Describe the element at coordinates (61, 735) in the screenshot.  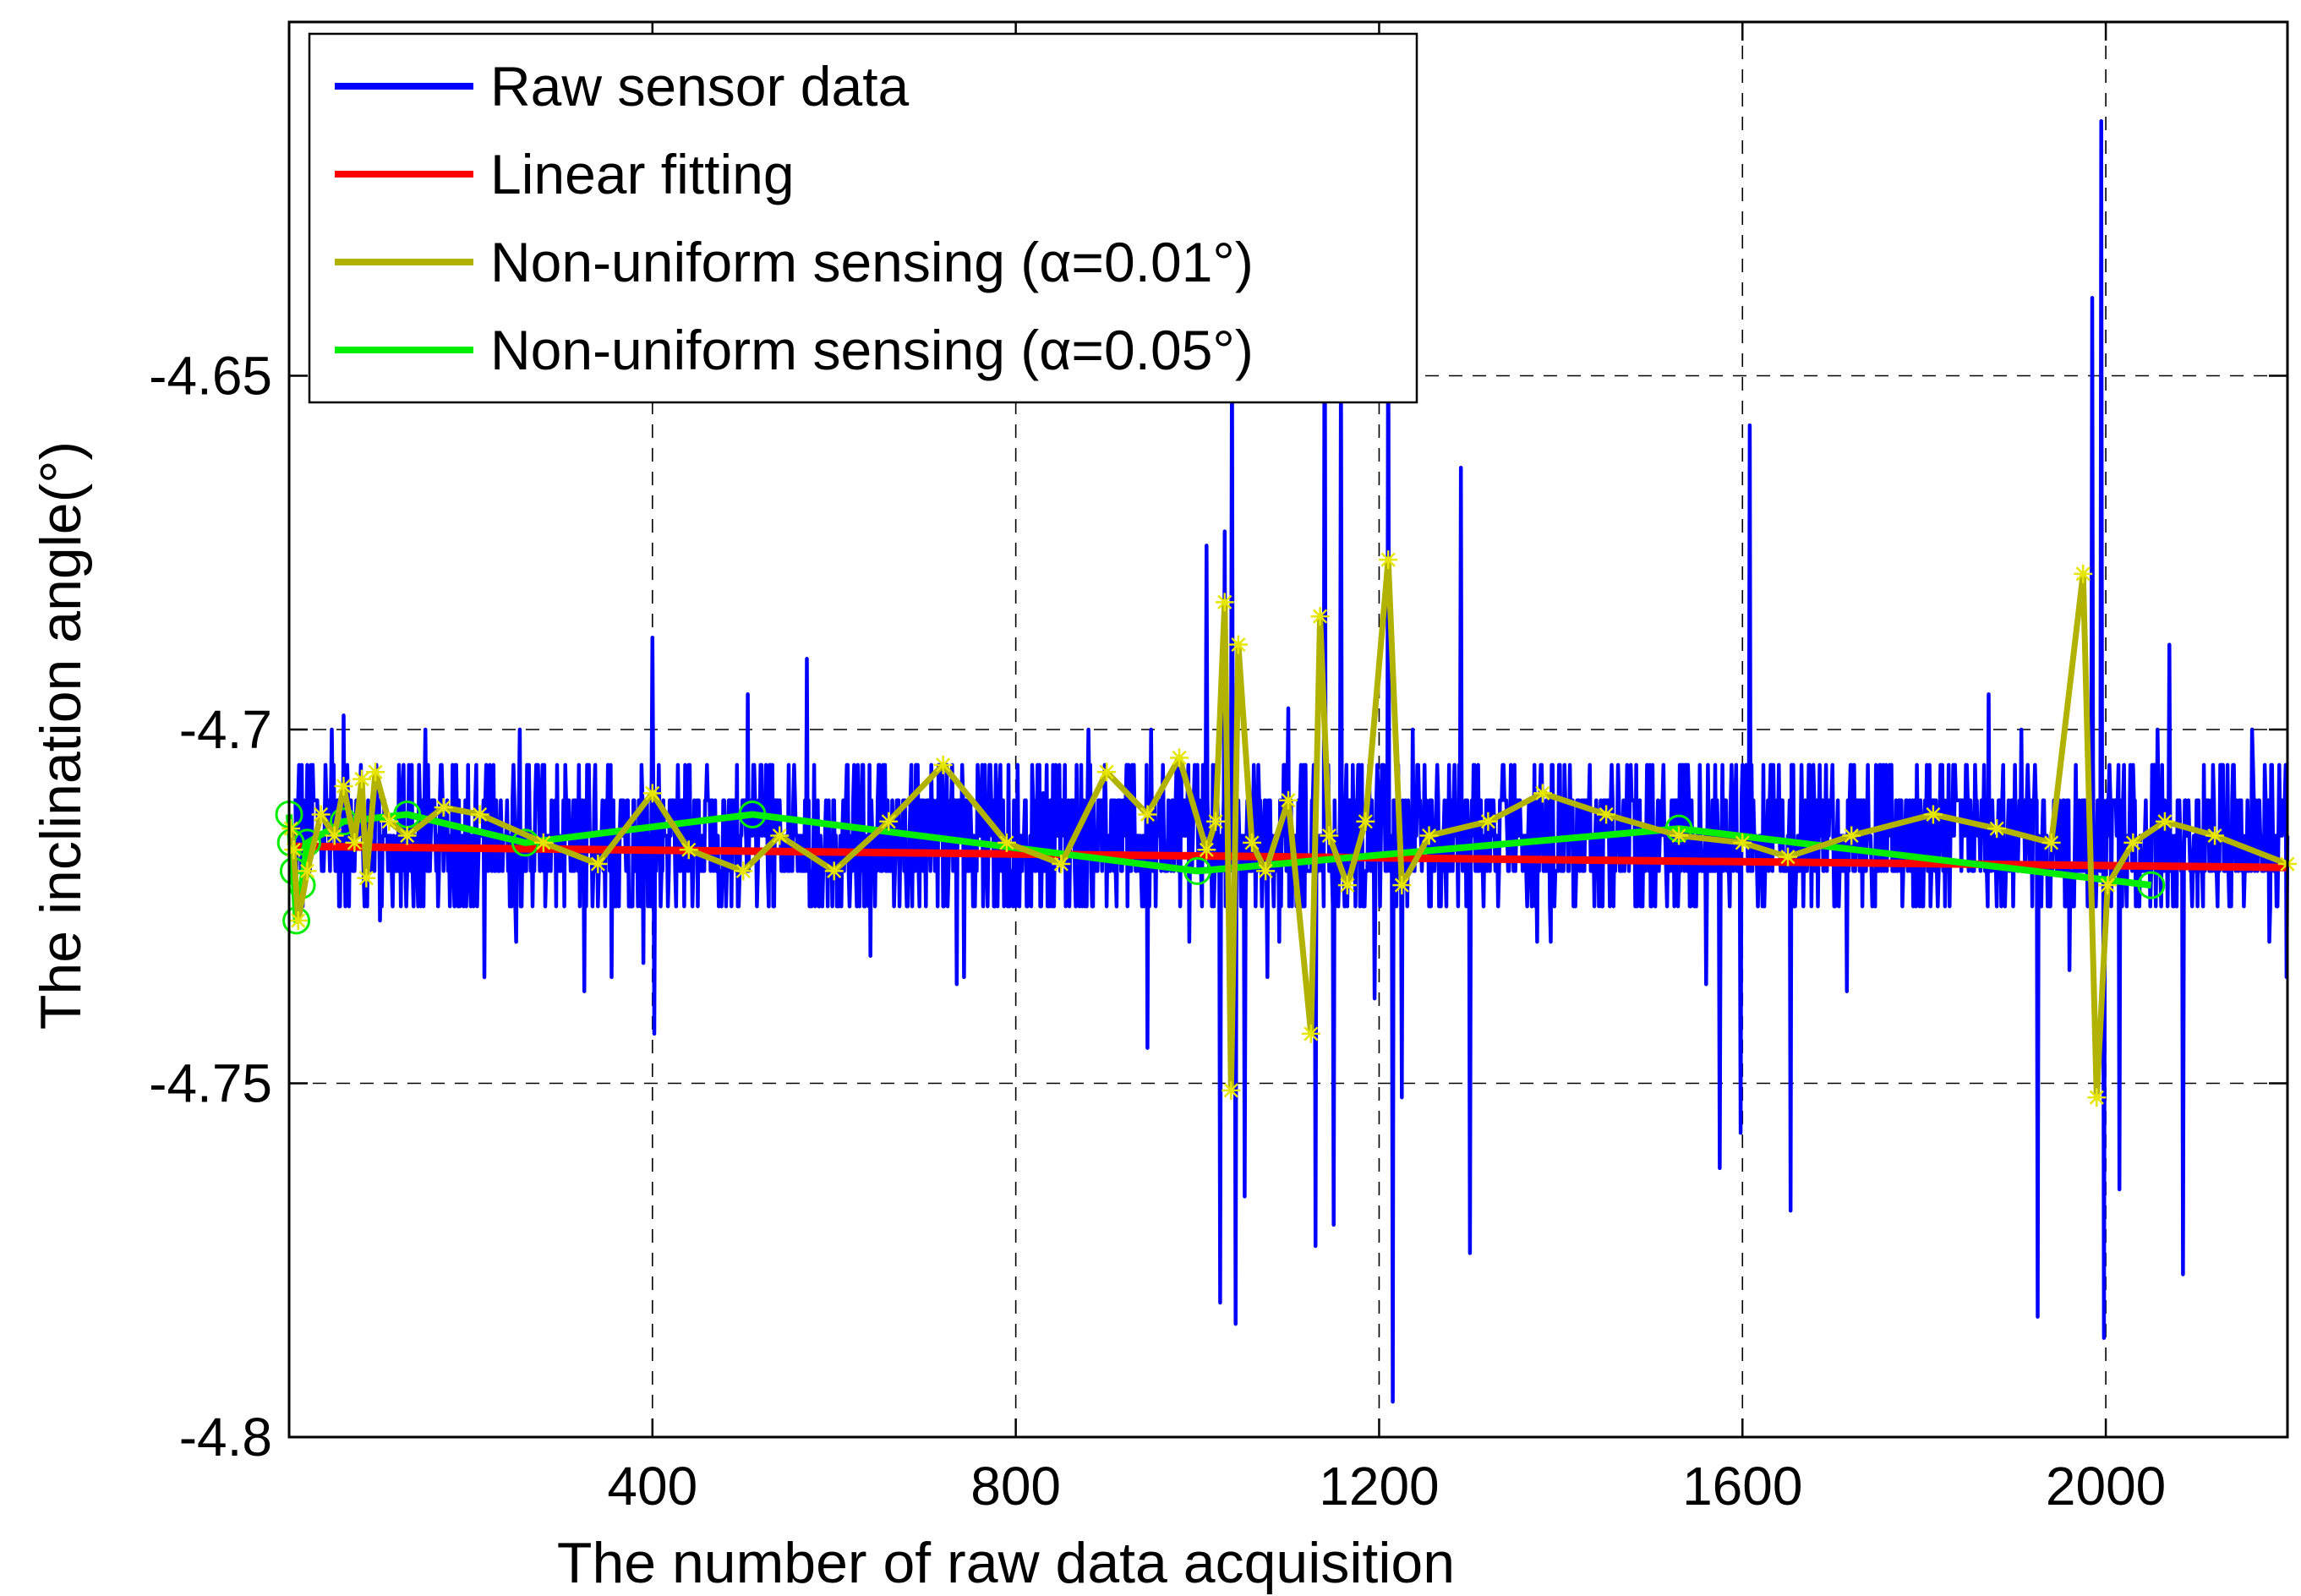
I see `y-axis-title: The inclination angle(°)` at that location.